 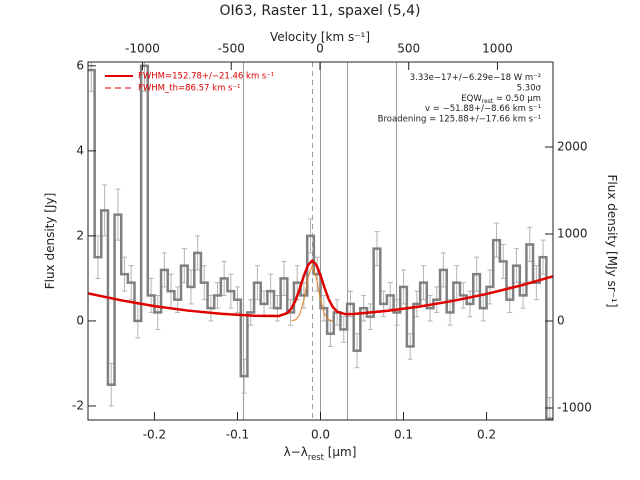 What do you see at coordinates (320, 49) in the screenshot?
I see `x2-tick-label: 0` at bounding box center [320, 49].